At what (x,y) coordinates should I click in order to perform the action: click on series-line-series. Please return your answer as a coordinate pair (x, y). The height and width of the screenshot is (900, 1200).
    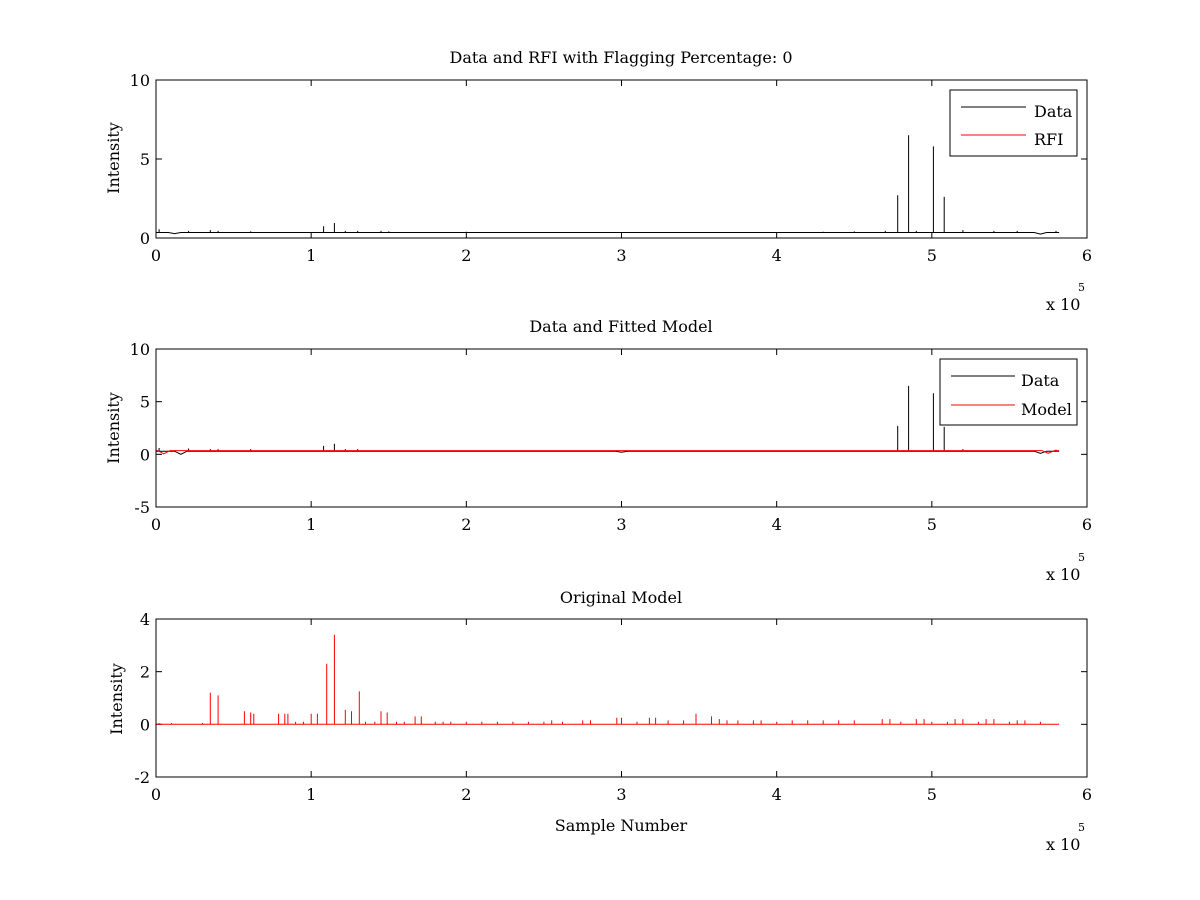
    Looking at the image, I should click on (608, 679).